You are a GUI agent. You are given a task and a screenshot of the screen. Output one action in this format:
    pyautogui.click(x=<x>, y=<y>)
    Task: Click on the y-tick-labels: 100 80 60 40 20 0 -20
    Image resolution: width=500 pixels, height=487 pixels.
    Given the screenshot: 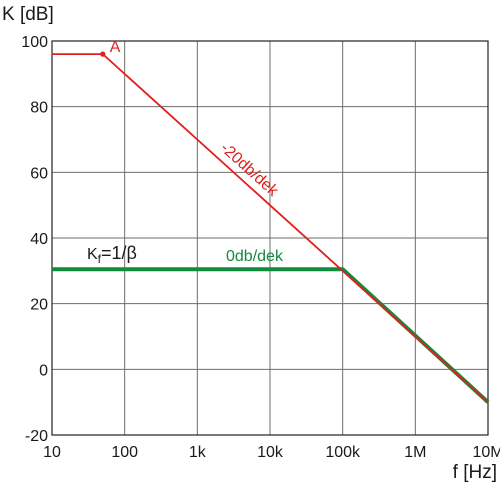 What is the action you would take?
    pyautogui.click(x=34, y=239)
    